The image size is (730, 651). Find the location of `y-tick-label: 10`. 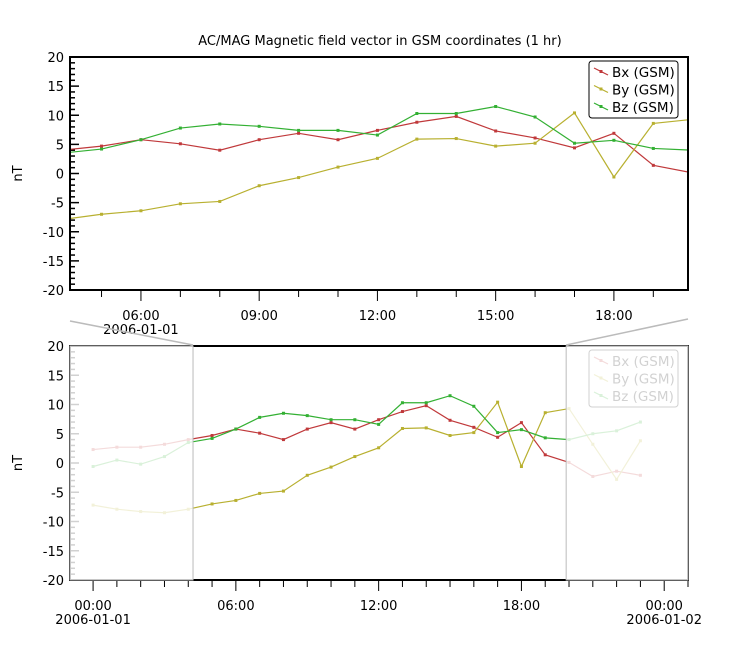

y-tick-label: 10 is located at coordinates (55, 406).